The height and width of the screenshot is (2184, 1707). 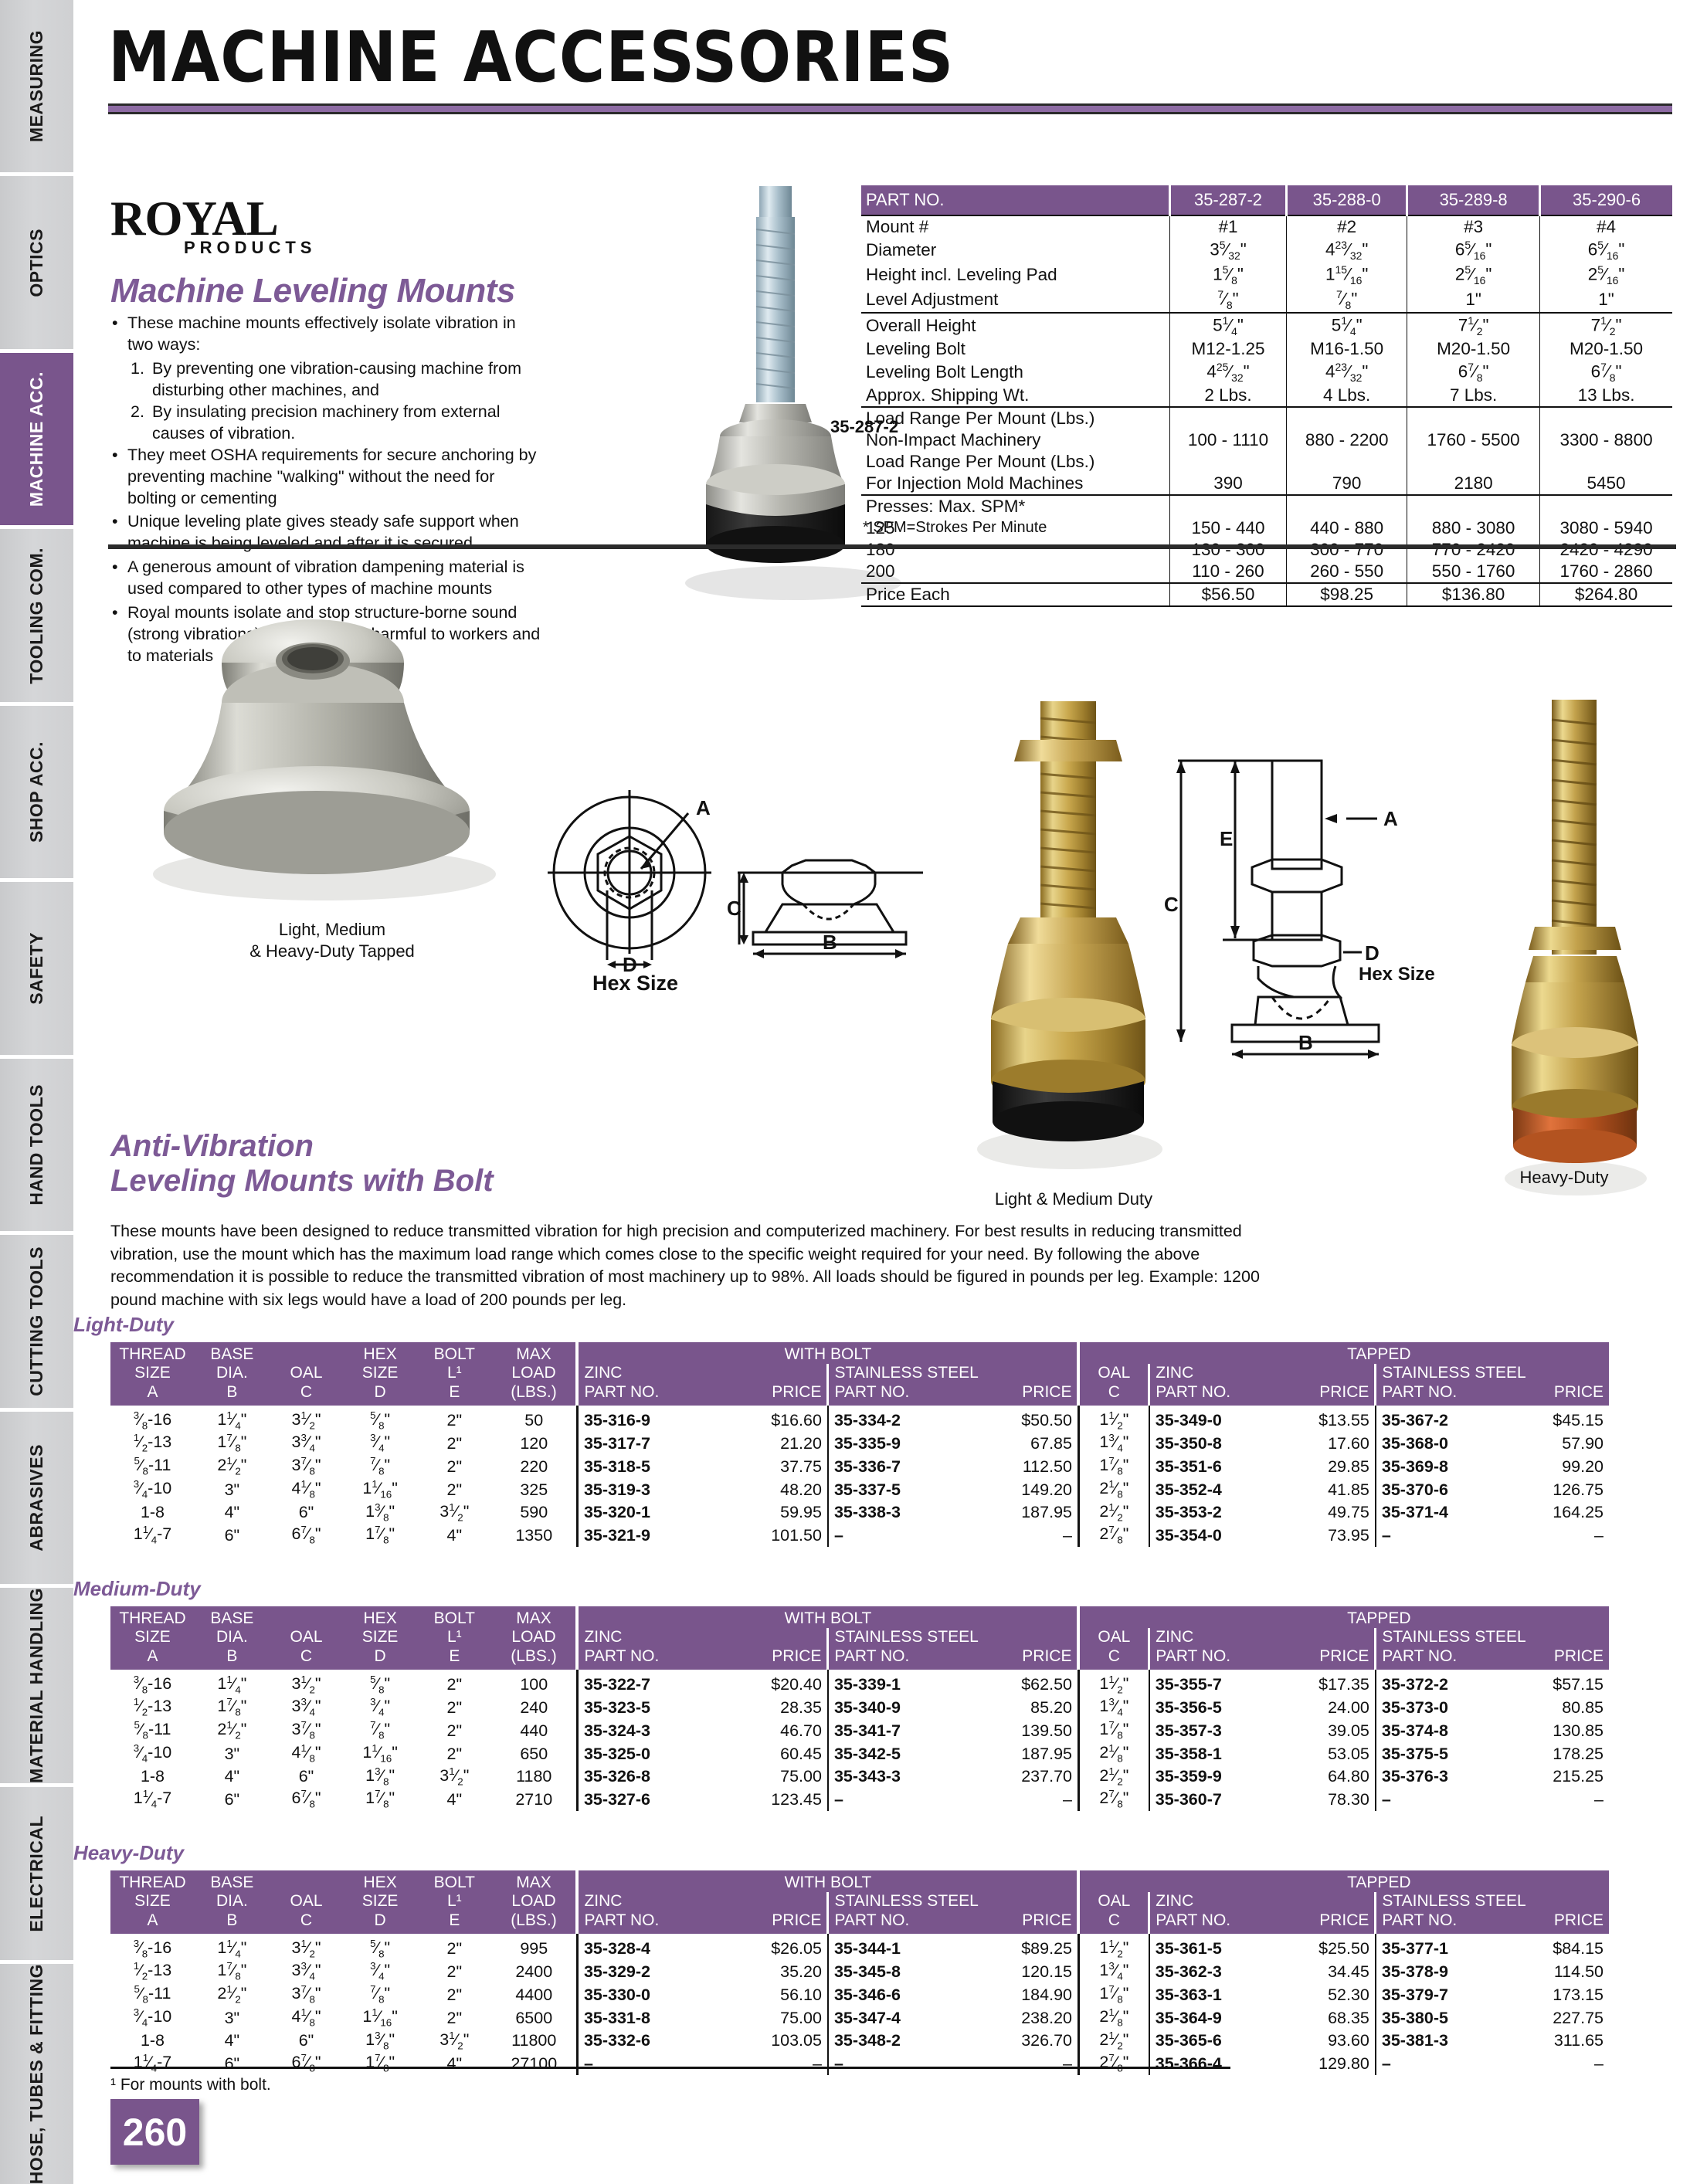 I want to click on sidebar-tab-machine-acc: MACHINE ACC., so click(x=36, y=439).